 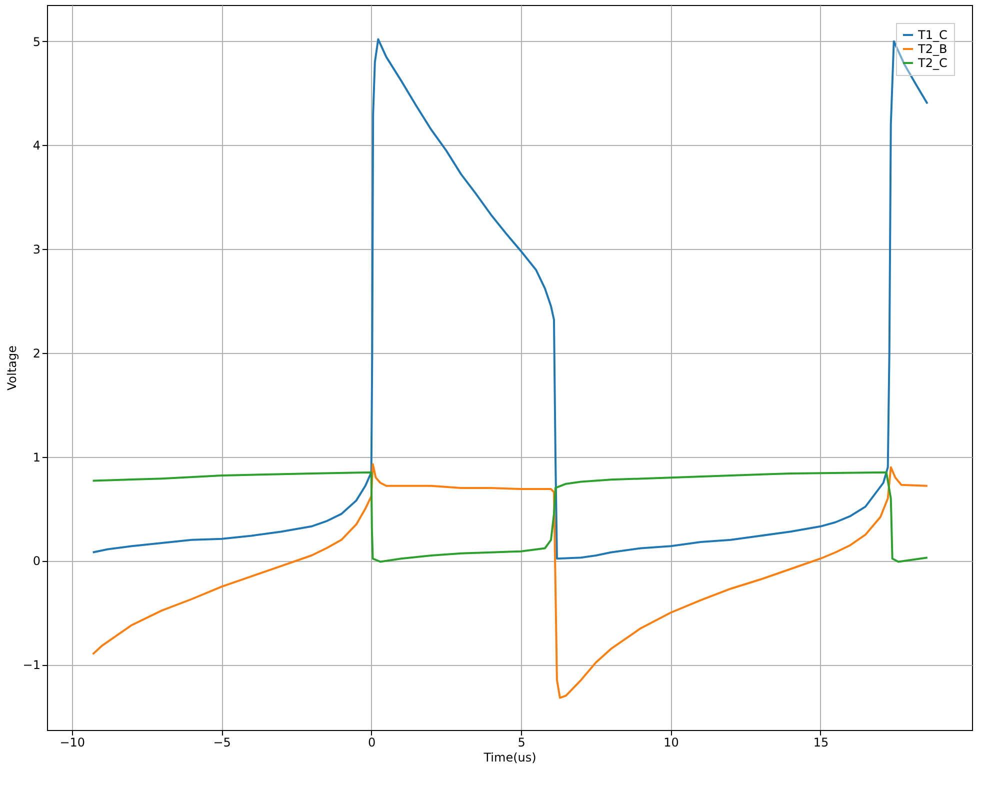 What do you see at coordinates (36, 145) in the screenshot?
I see `y-tick-label: 4` at bounding box center [36, 145].